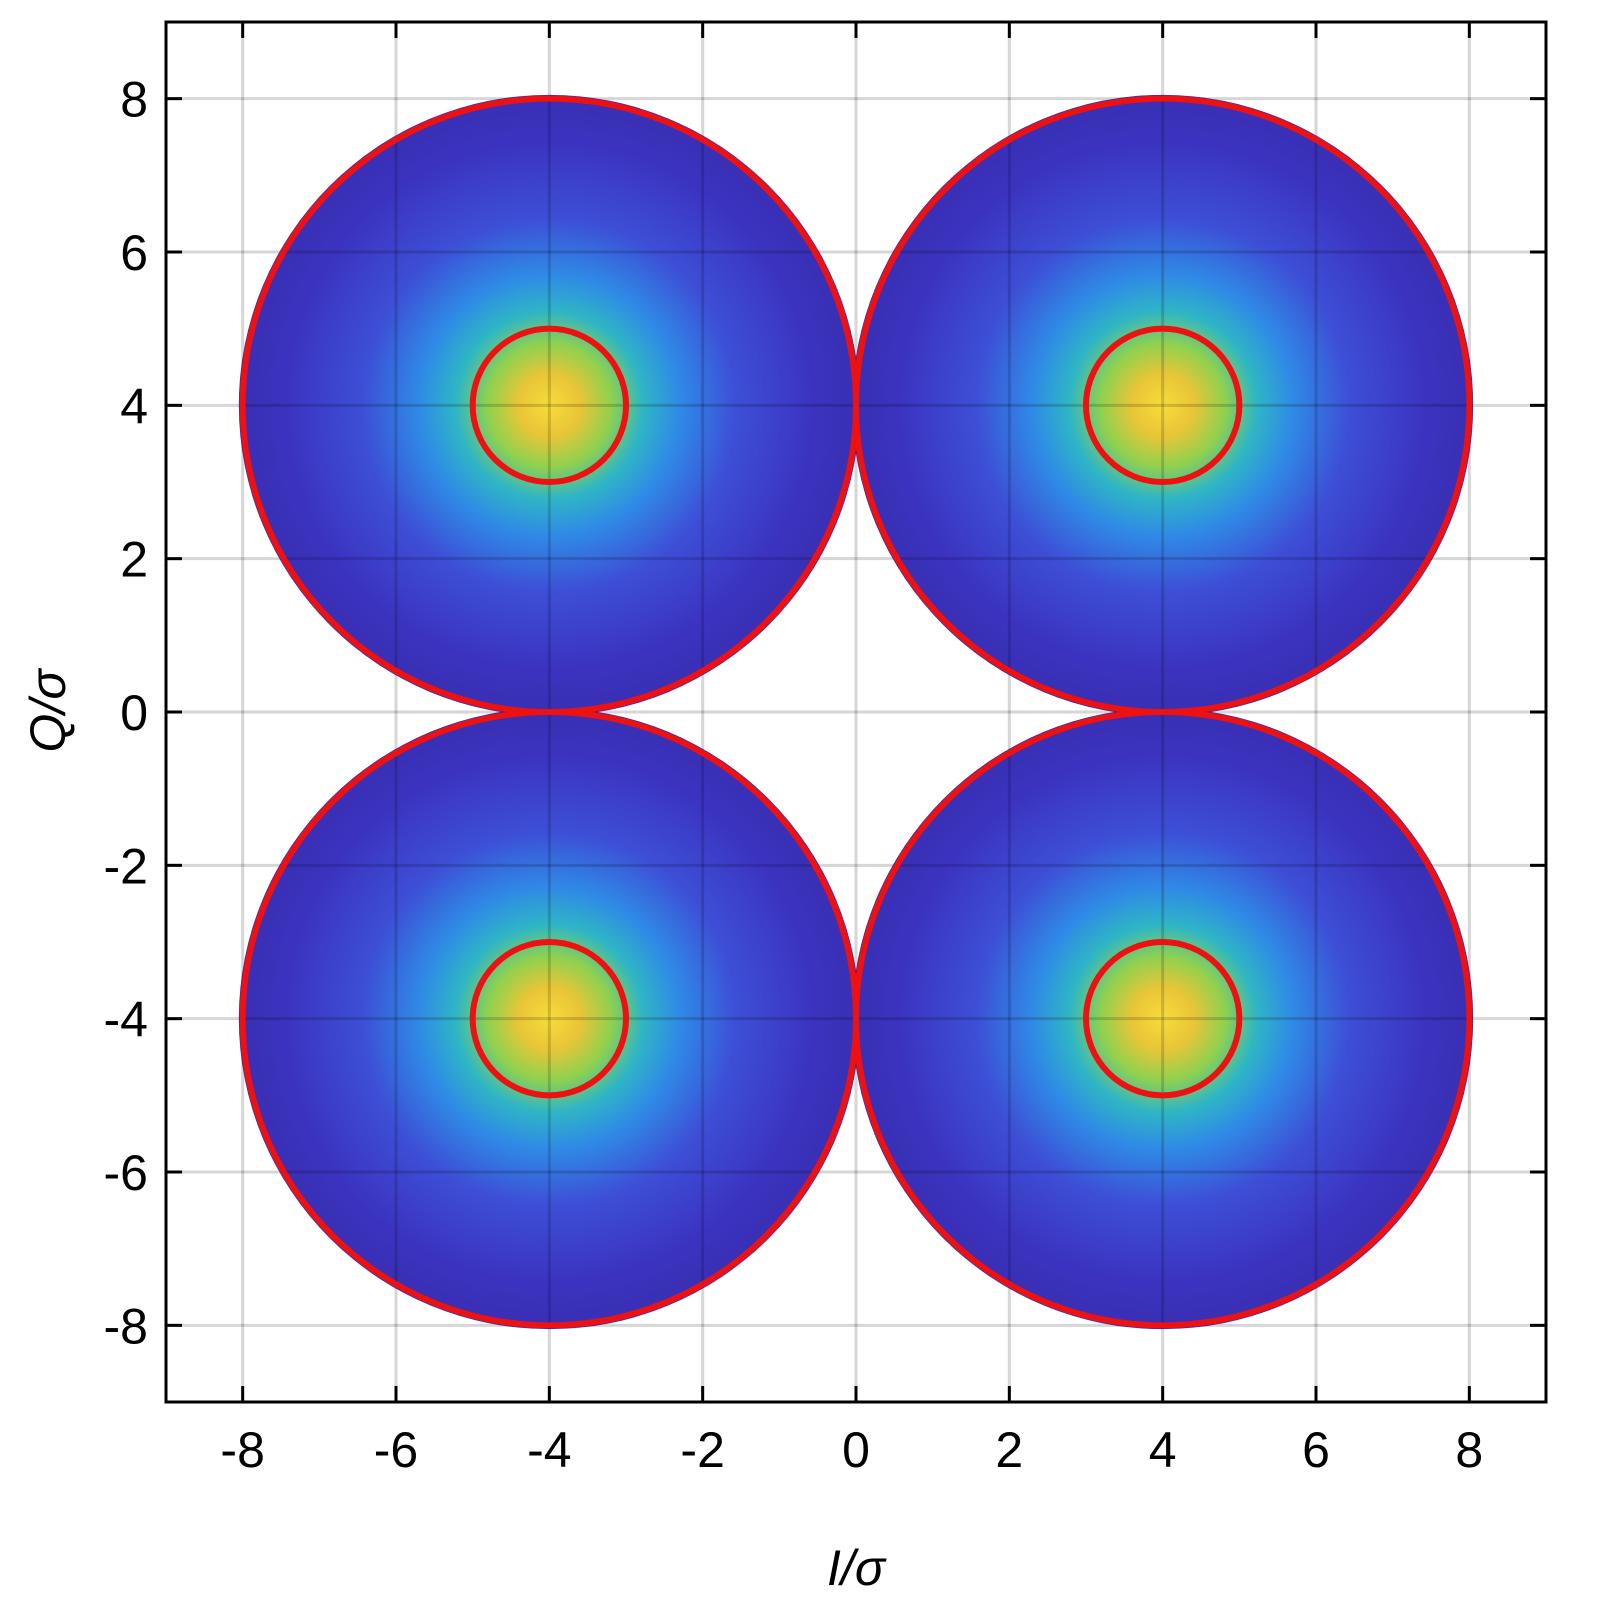 This screenshot has width=1612, height=1614. What do you see at coordinates (856, 1450) in the screenshot?
I see `x-tick-label: 0` at bounding box center [856, 1450].